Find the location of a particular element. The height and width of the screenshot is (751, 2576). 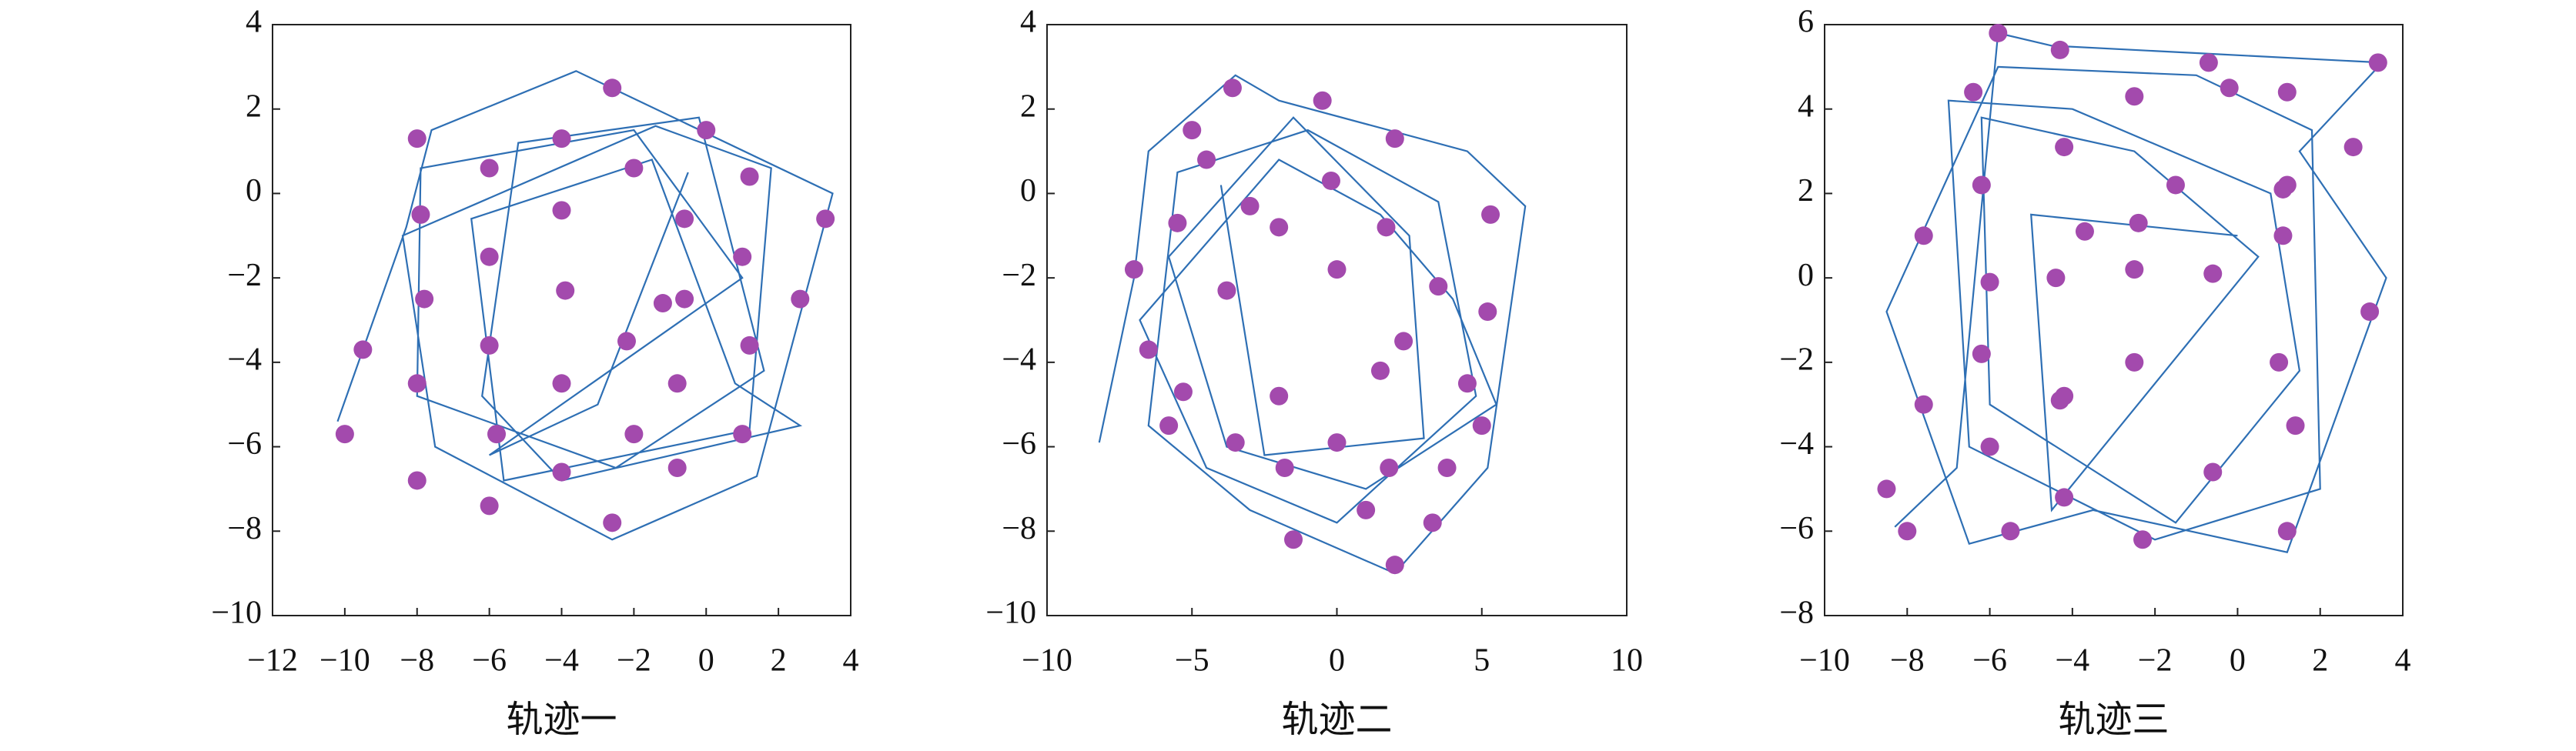

x-tick-label: −2 is located at coordinates (634, 661).